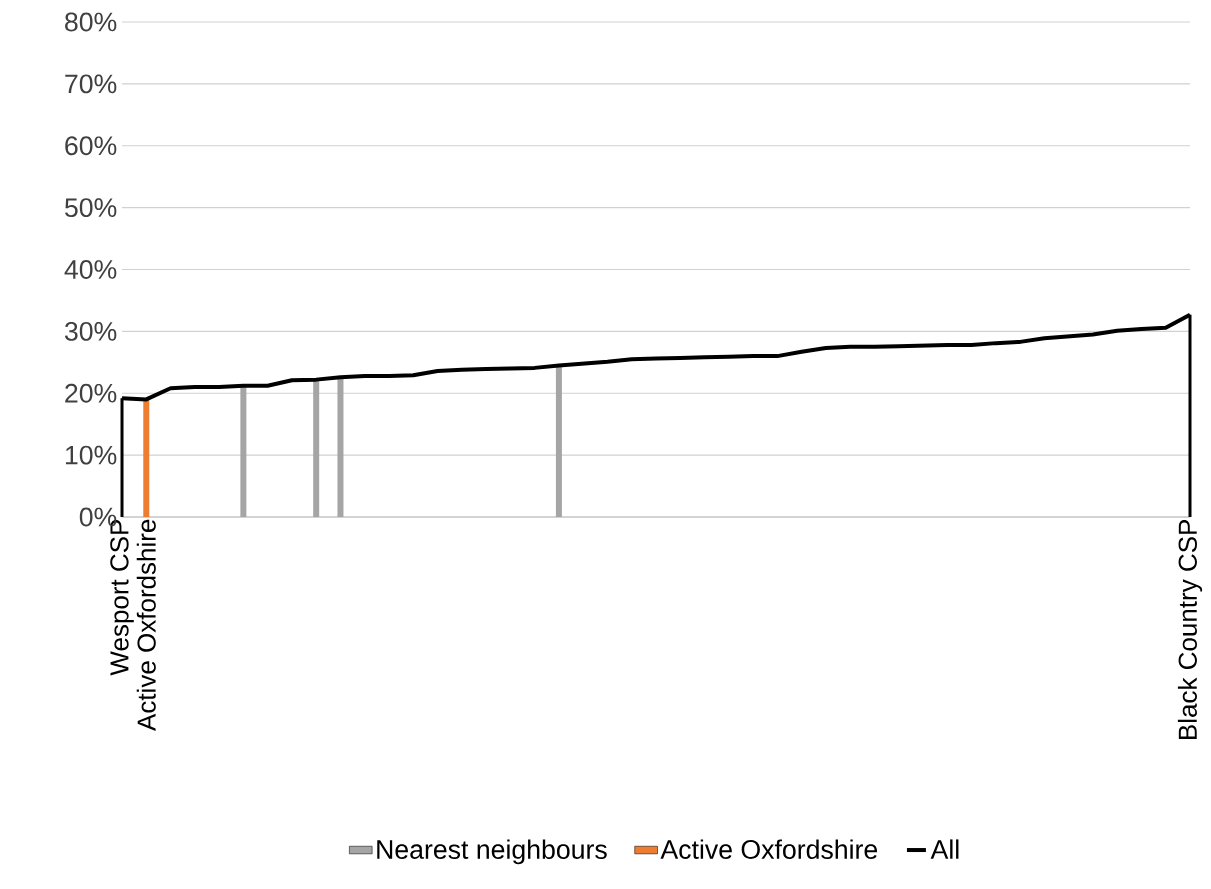 Image resolution: width=1211 pixels, height=889 pixels. Describe the element at coordinates (492, 852) in the screenshot. I see `legend-label: Nearest neighbours` at that location.